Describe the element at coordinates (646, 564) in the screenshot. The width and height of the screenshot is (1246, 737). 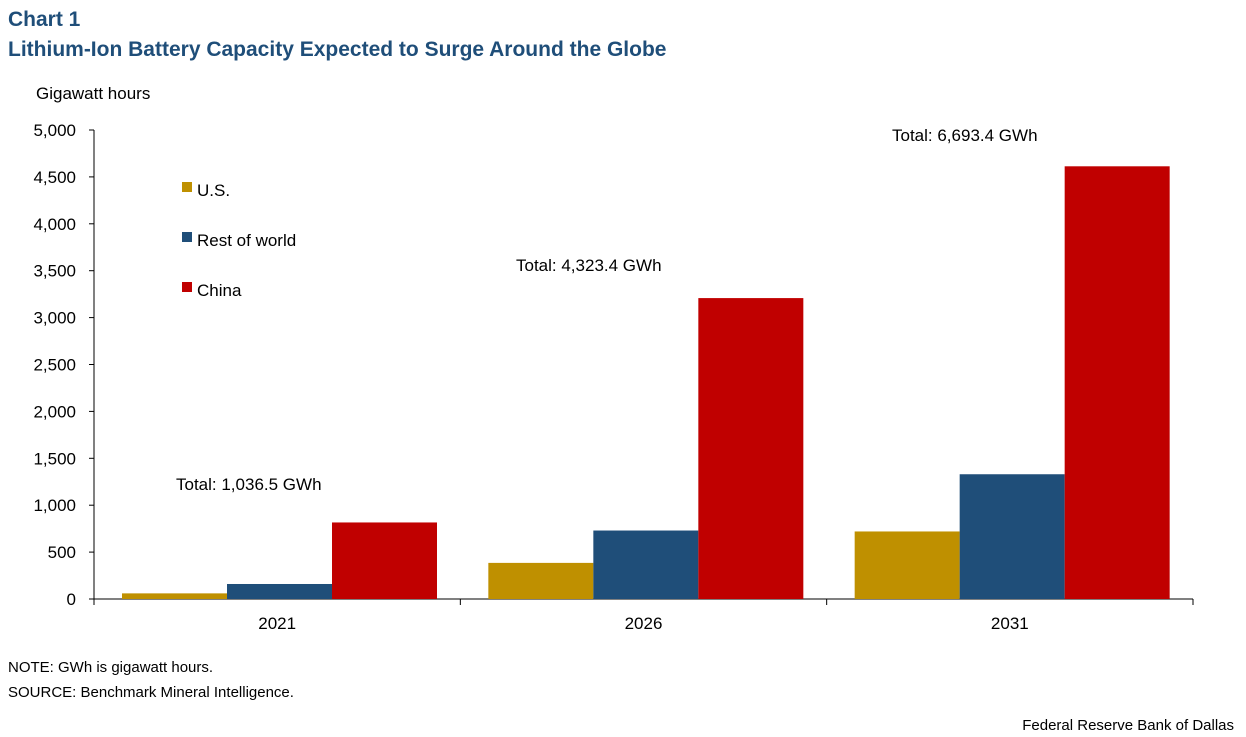
I see `bar-rest-of-world-2026` at that location.